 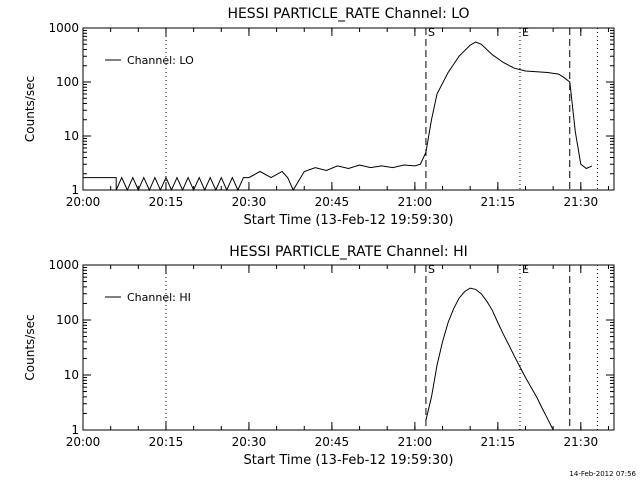 What do you see at coordinates (166, 202) in the screenshot?
I see `chart1-x-tick-label: 20:15` at bounding box center [166, 202].